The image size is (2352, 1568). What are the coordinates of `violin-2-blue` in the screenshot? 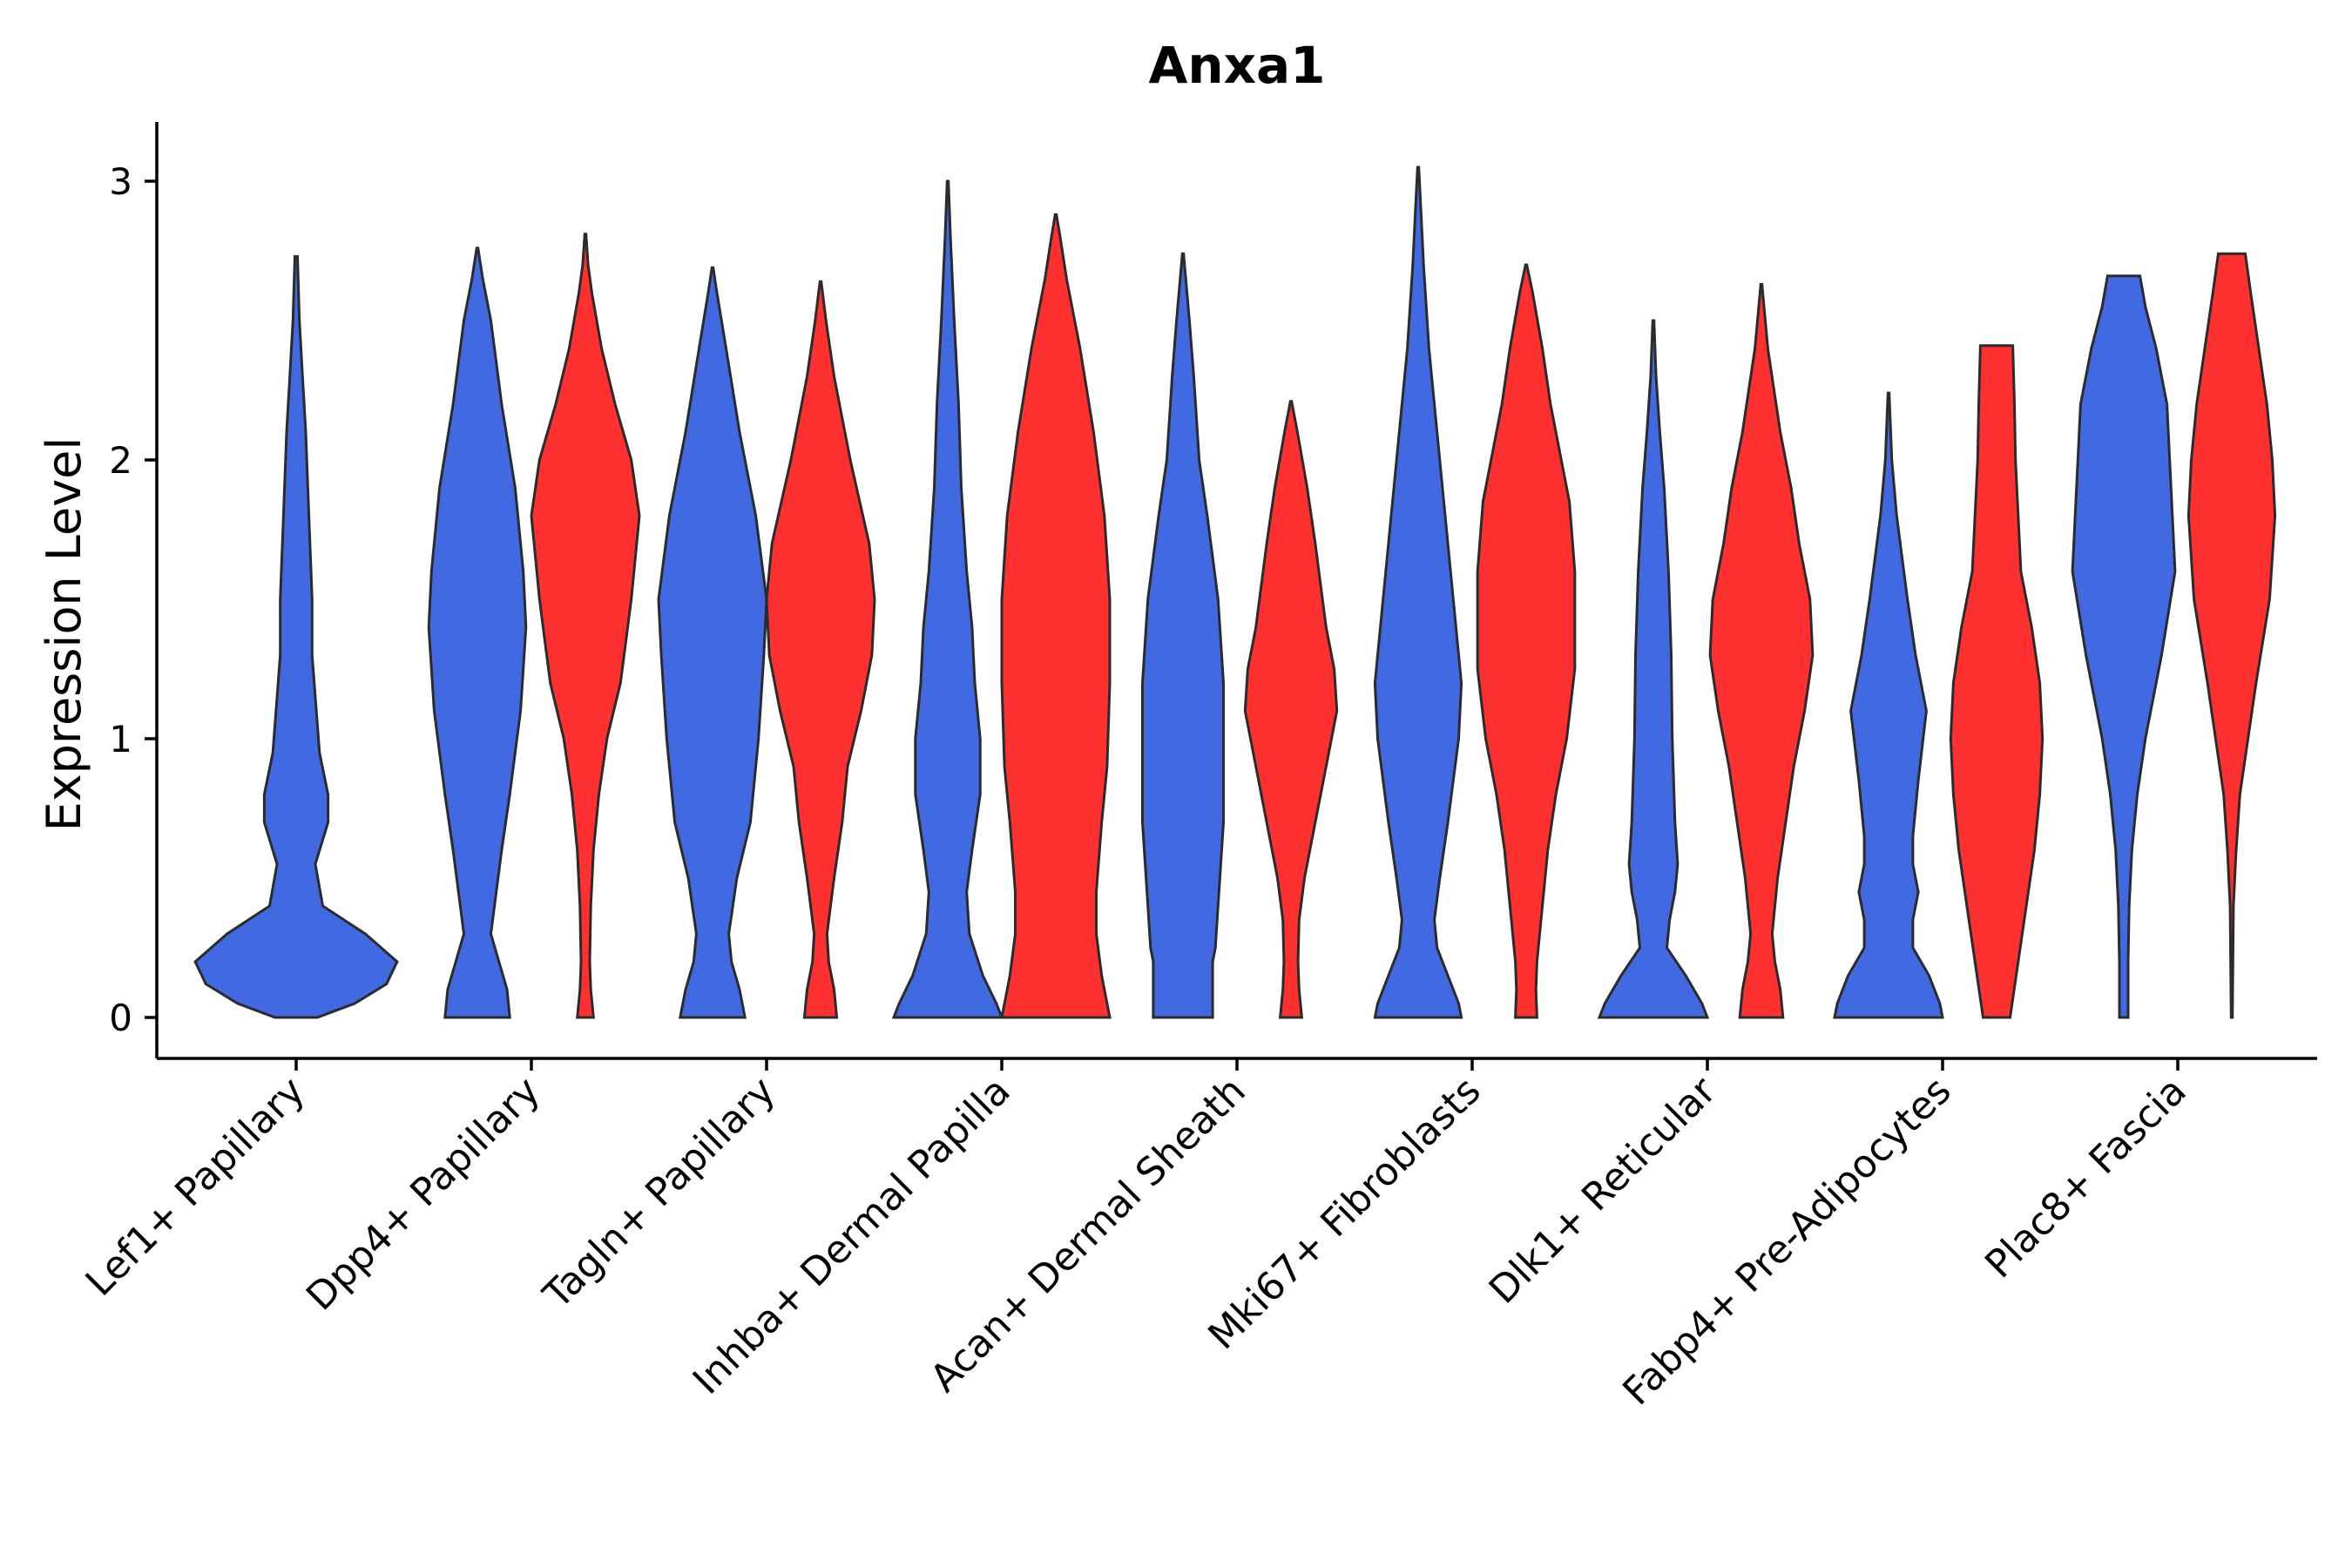 It's located at (477, 633).